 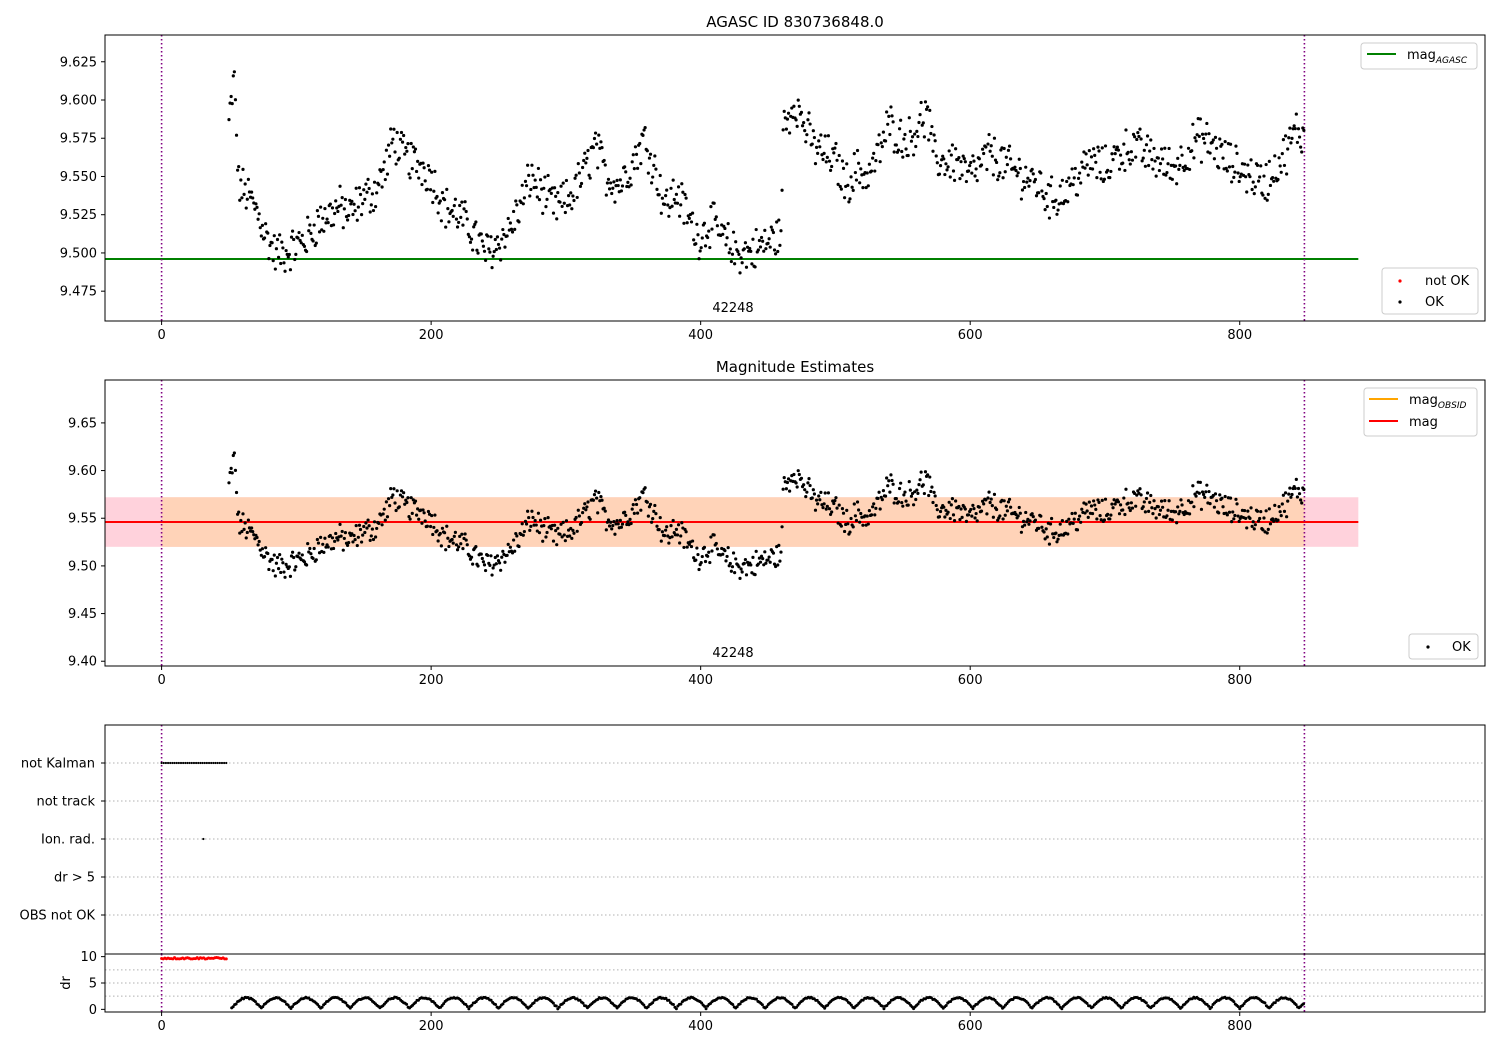 What do you see at coordinates (206, 763) in the screenshot?
I see `flag-point` at bounding box center [206, 763].